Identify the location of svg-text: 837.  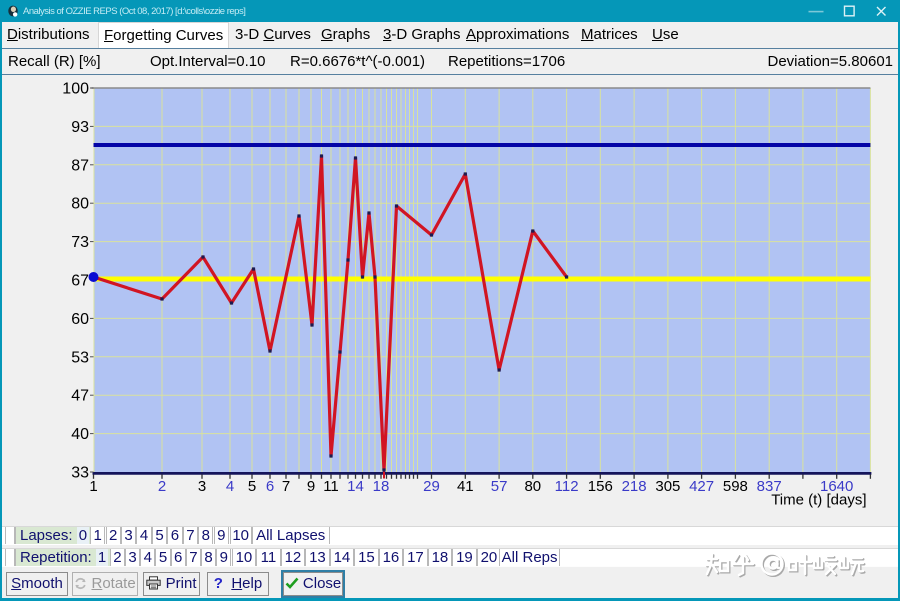
(769, 486).